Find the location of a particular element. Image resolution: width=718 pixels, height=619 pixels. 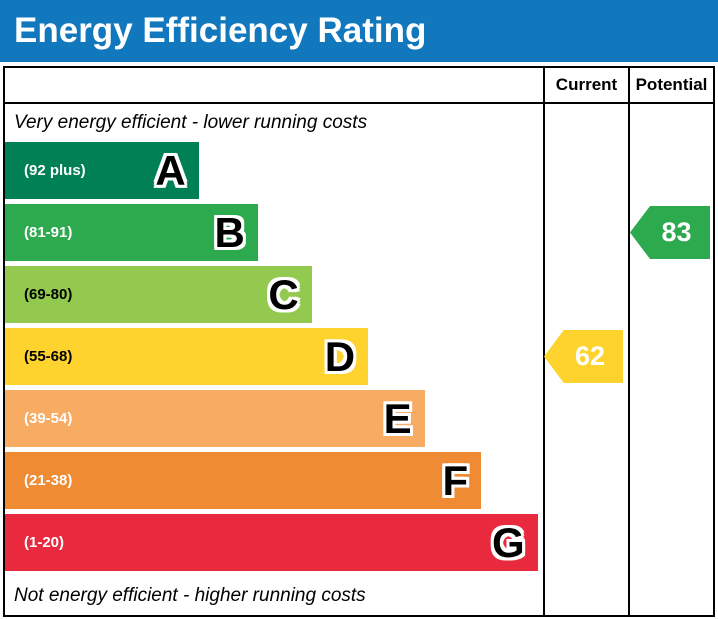

band-slot-b: (81-91) B is located at coordinates (274, 235).